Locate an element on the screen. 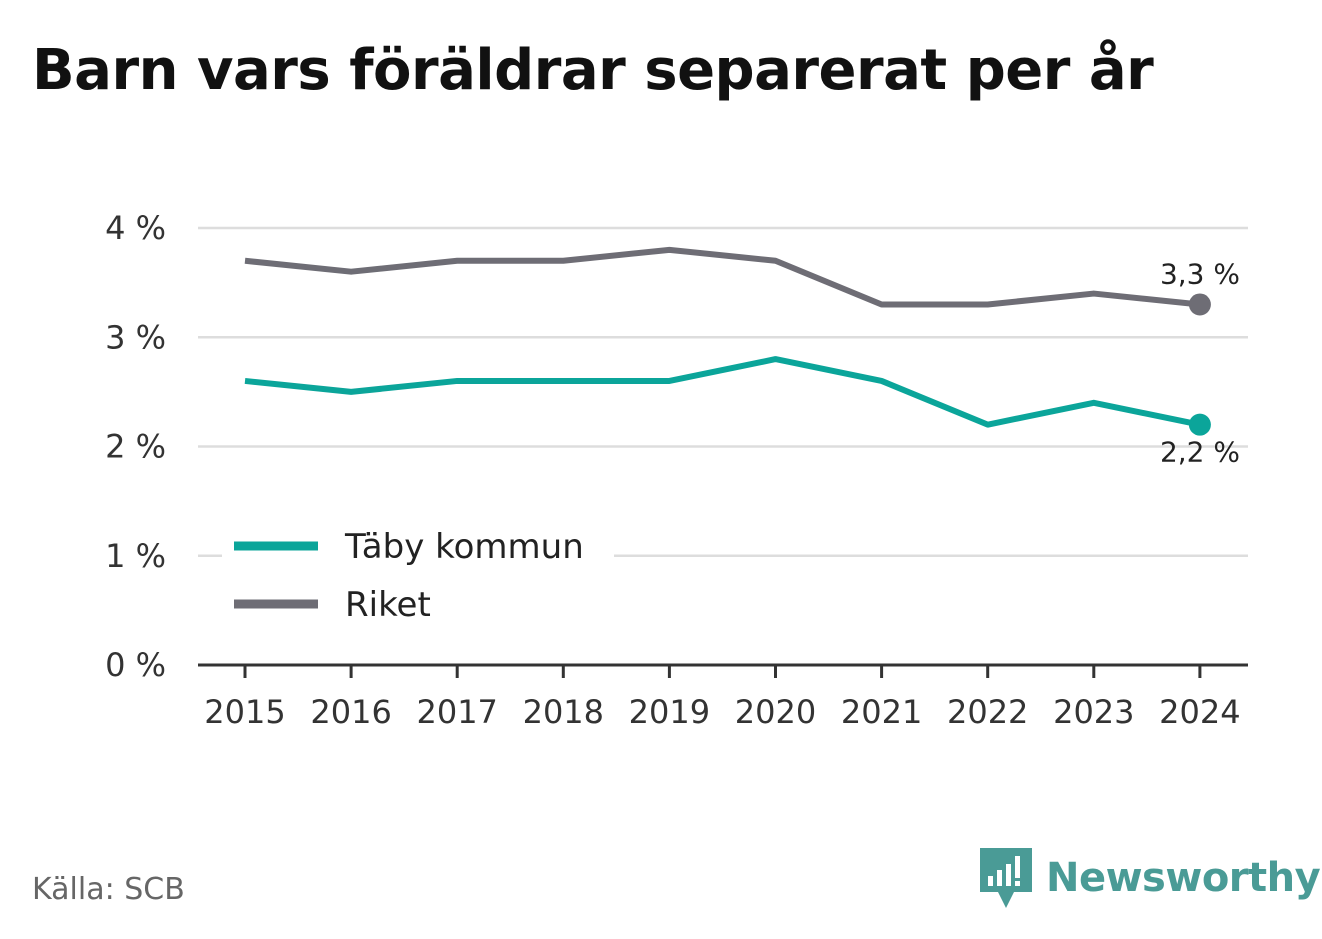 The height and width of the screenshot is (939, 1322). y-tick-label: 2 % is located at coordinates (135, 447).